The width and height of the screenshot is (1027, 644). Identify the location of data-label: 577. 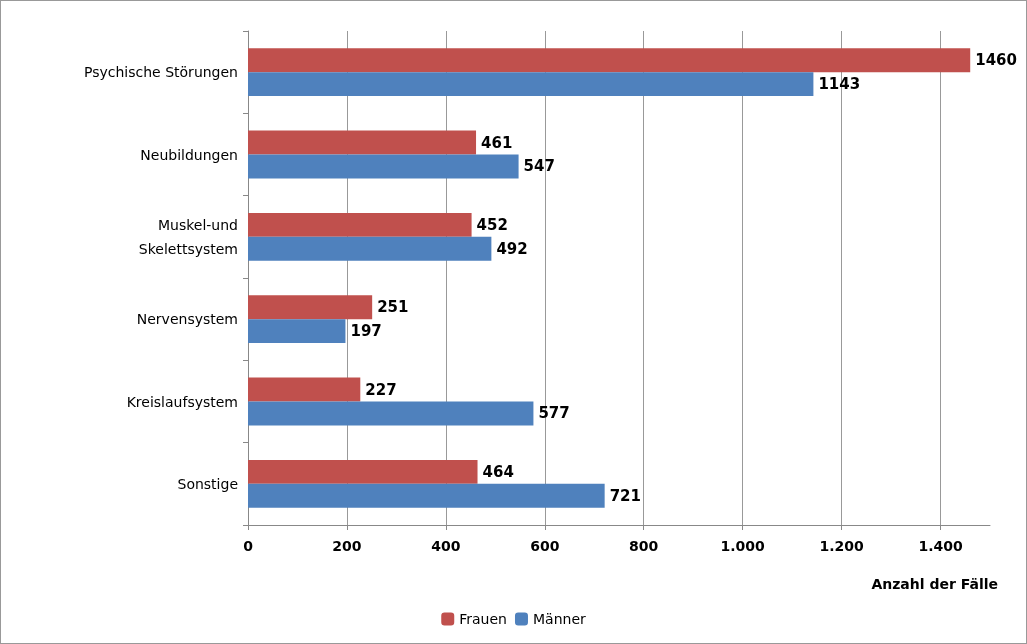
(554, 413).